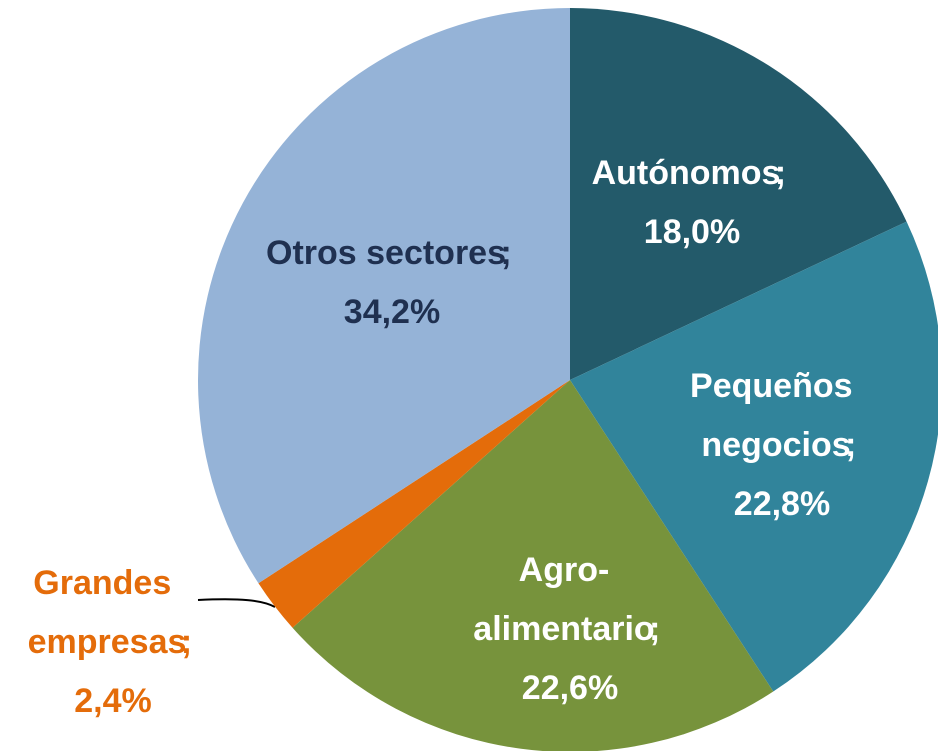  Describe the element at coordinates (563, 599) in the screenshot. I see `slice-label: Agro-alimentario` at that location.